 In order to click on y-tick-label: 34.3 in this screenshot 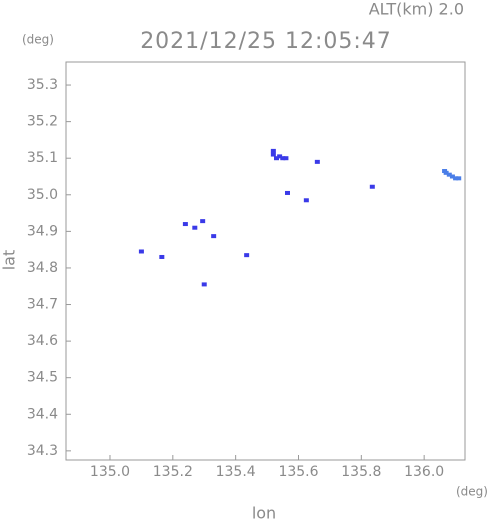, I will do `click(42, 451)`.